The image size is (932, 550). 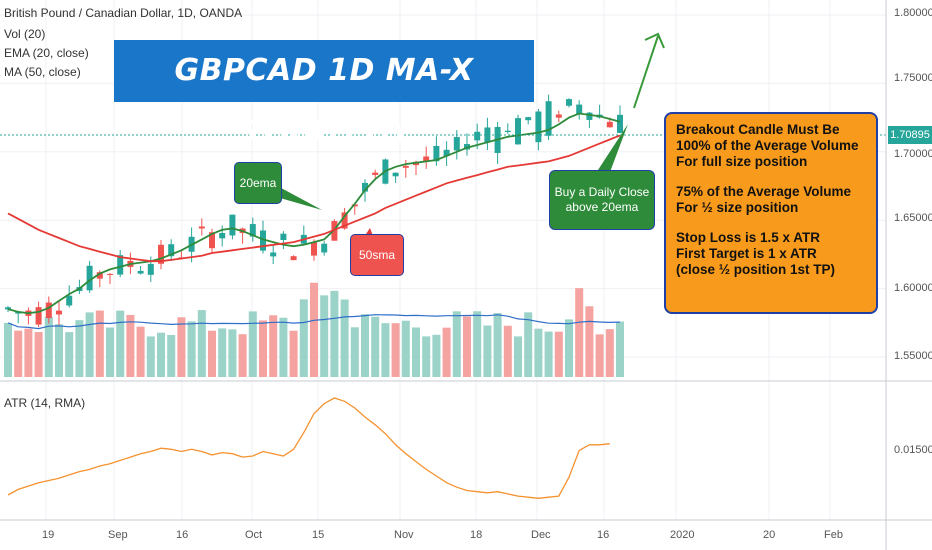 I want to click on rule-line-2: 100% of the Average Volume, so click(x=767, y=145).